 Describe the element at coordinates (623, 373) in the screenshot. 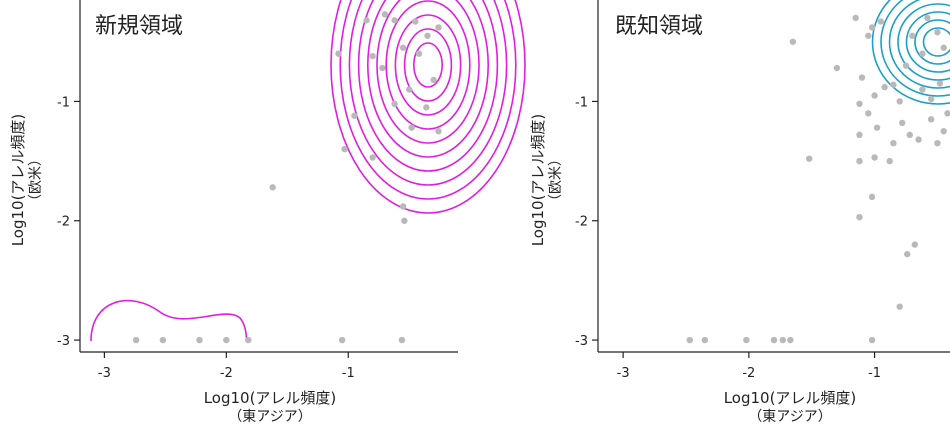

I see `x-tick-label: -3` at that location.